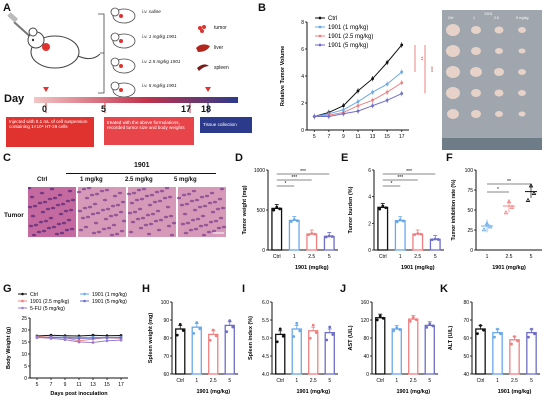 This screenshot has width=546, height=405. Describe the element at coordinates (466, 321) in the screenshot. I see `y-tick-label: 70` at that location.